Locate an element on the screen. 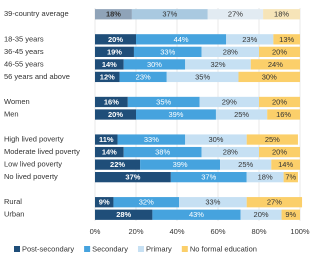 The height and width of the screenshot is (260, 321). data-label: 7% is located at coordinates (290, 177).